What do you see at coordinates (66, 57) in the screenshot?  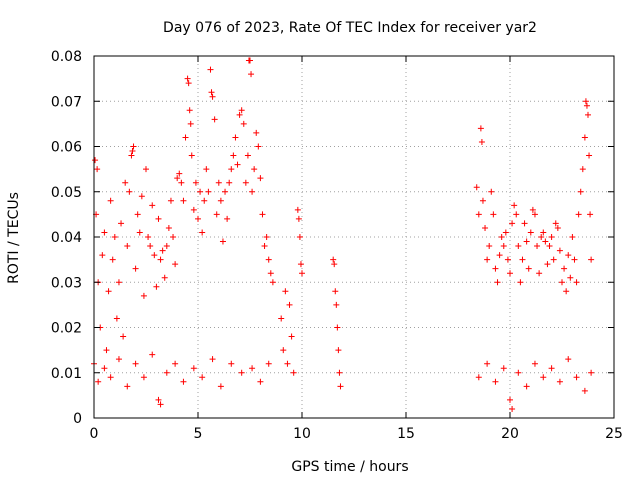 I see `y-tick-label: 0.08` at bounding box center [66, 57].